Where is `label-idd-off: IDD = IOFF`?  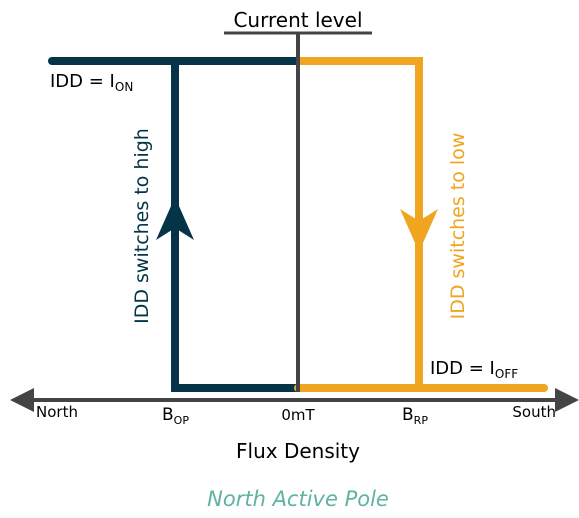 label-idd-off: IDD = IOFF is located at coordinates (474, 369).